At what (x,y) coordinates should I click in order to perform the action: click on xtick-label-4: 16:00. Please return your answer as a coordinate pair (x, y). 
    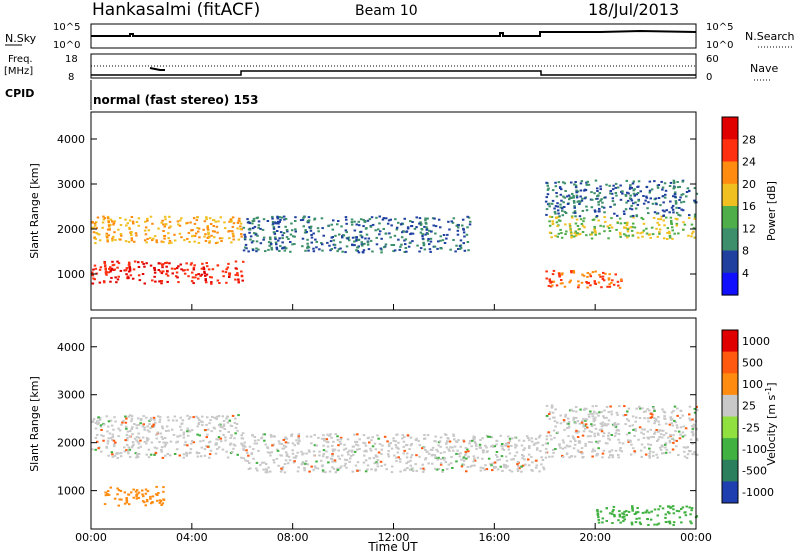
    Looking at the image, I should click on (494, 537).